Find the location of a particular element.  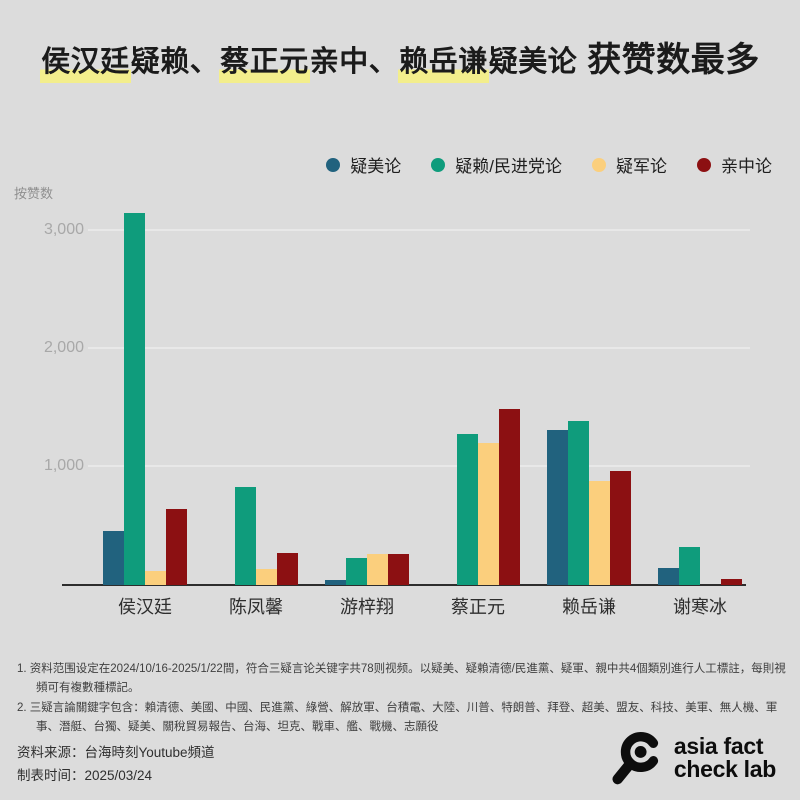

chart-date-line: 制表时间：2025/03/24 is located at coordinates (85, 775).